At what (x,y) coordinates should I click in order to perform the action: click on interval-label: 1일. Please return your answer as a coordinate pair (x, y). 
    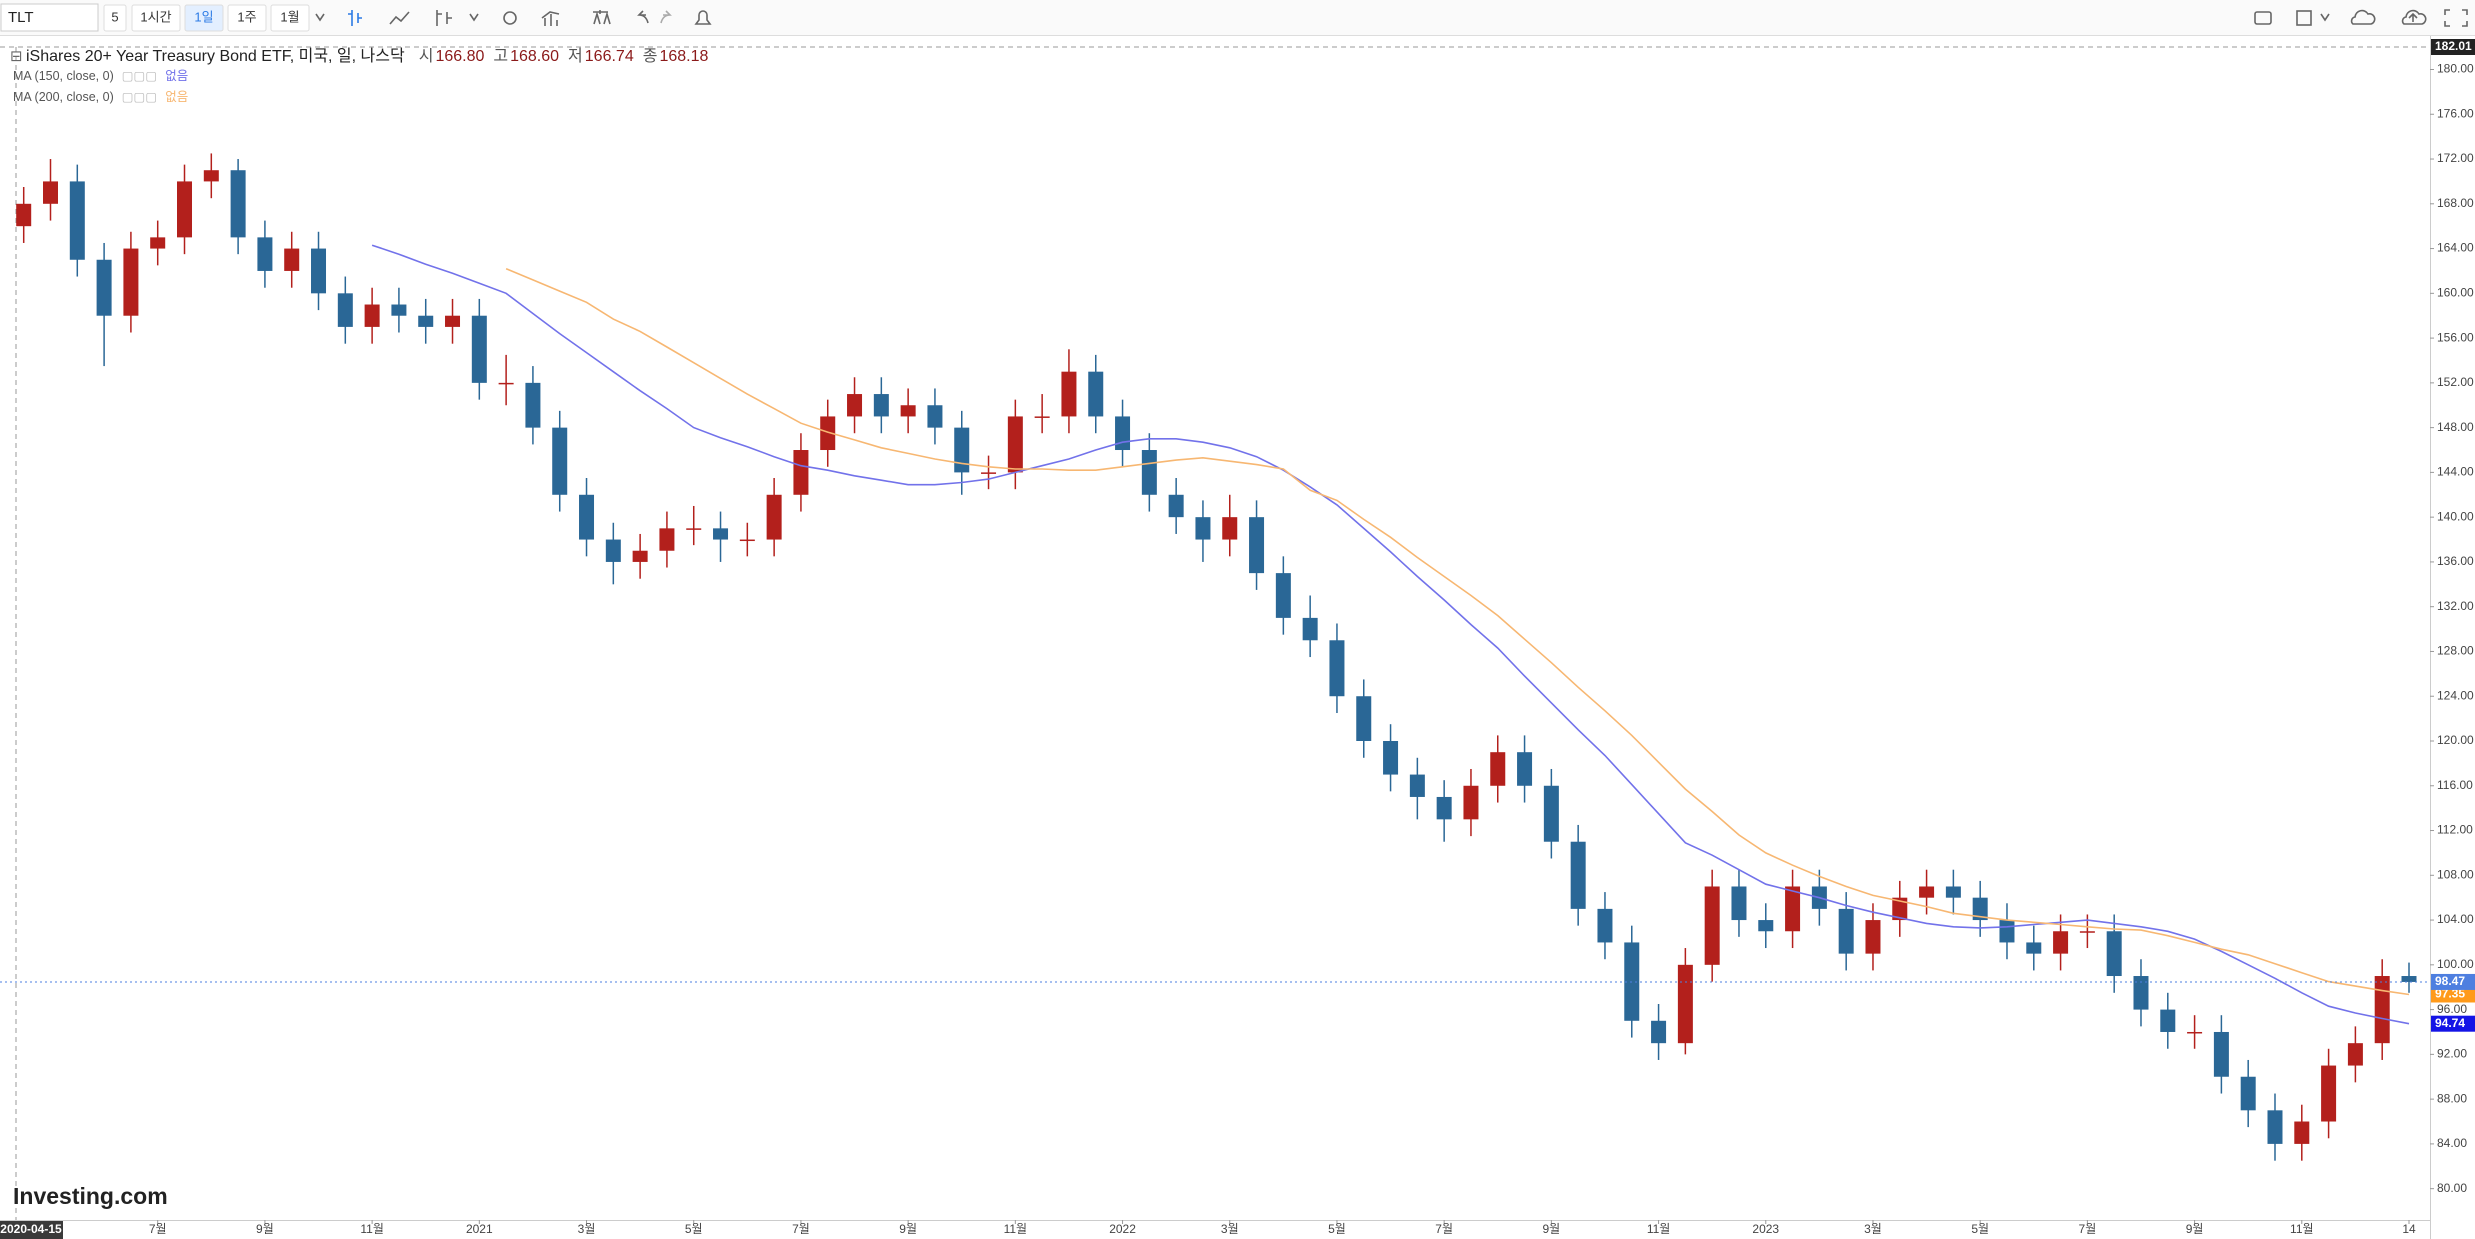
    Looking at the image, I should click on (203, 16).